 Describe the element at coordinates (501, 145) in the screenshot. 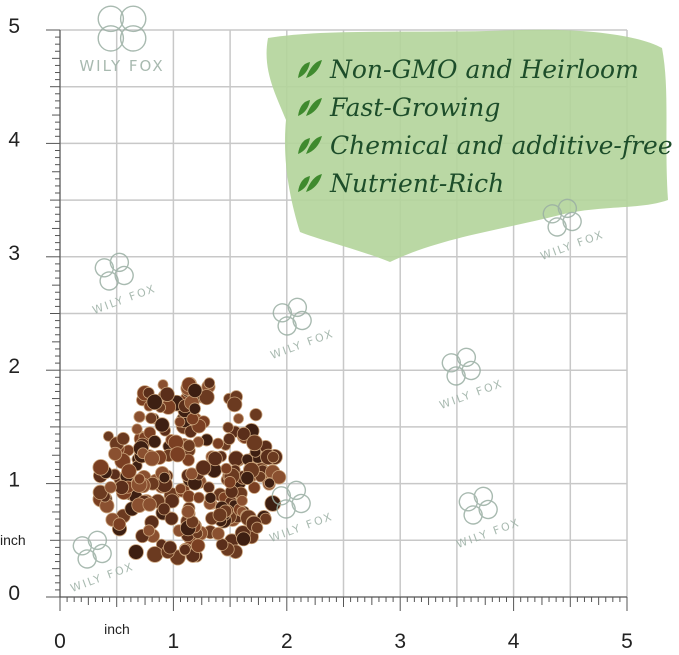

I see `feature-text: Chemical and additive-free` at that location.